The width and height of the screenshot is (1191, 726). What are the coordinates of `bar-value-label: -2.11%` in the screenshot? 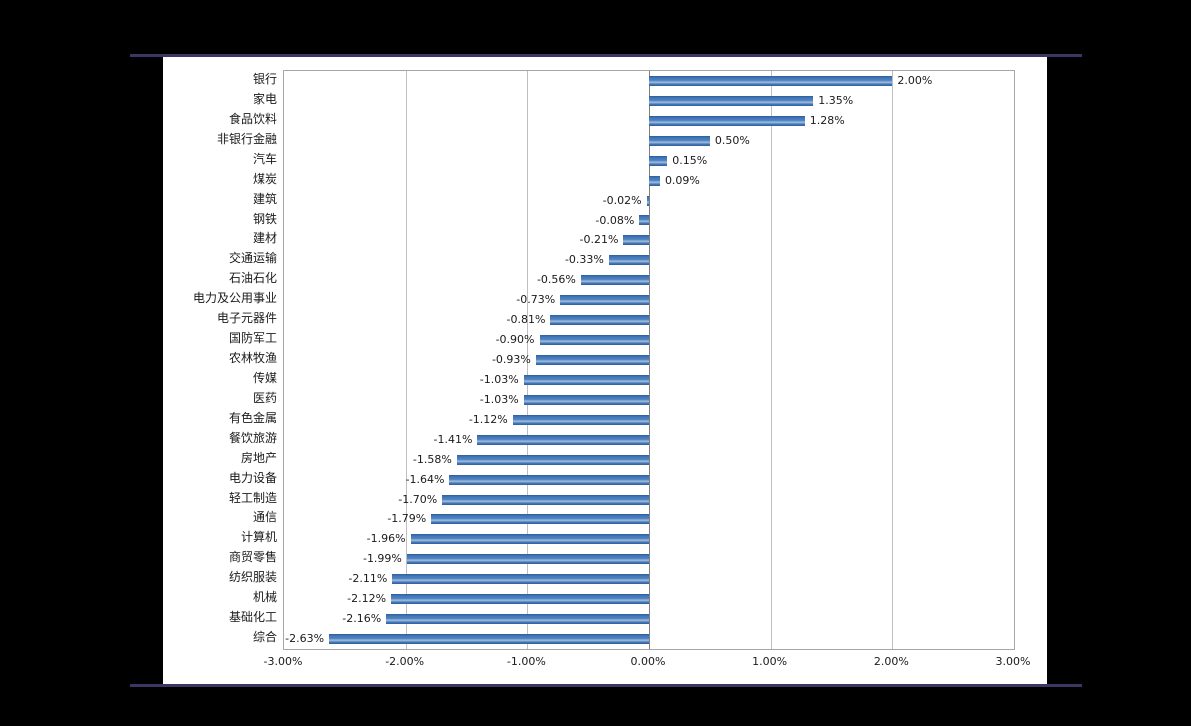 It's located at (368, 579).